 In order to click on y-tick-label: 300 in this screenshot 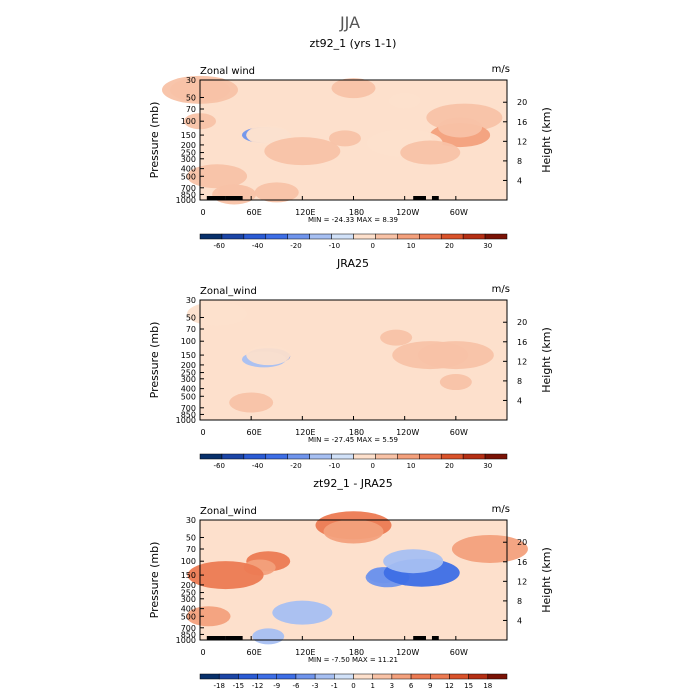, I will do `click(188, 159)`.